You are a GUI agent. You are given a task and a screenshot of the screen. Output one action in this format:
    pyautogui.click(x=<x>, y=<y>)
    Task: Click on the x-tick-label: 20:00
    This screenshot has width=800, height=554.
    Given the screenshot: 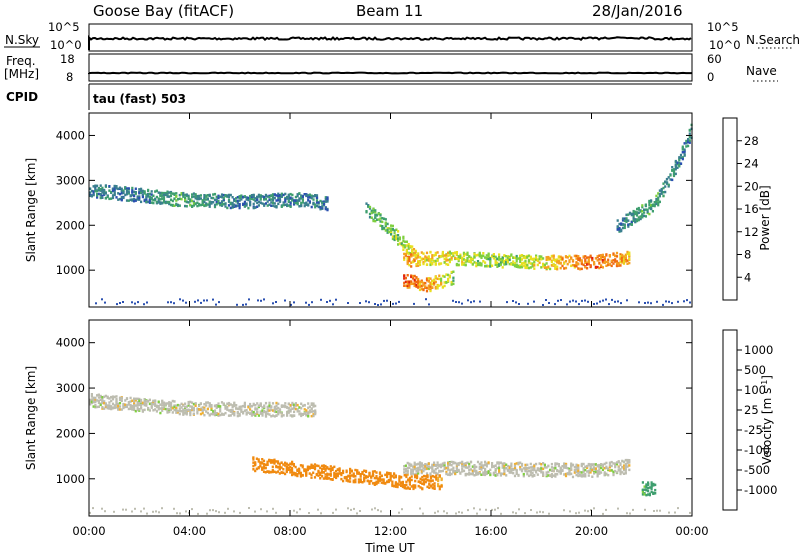 What is the action you would take?
    pyautogui.click(x=591, y=531)
    